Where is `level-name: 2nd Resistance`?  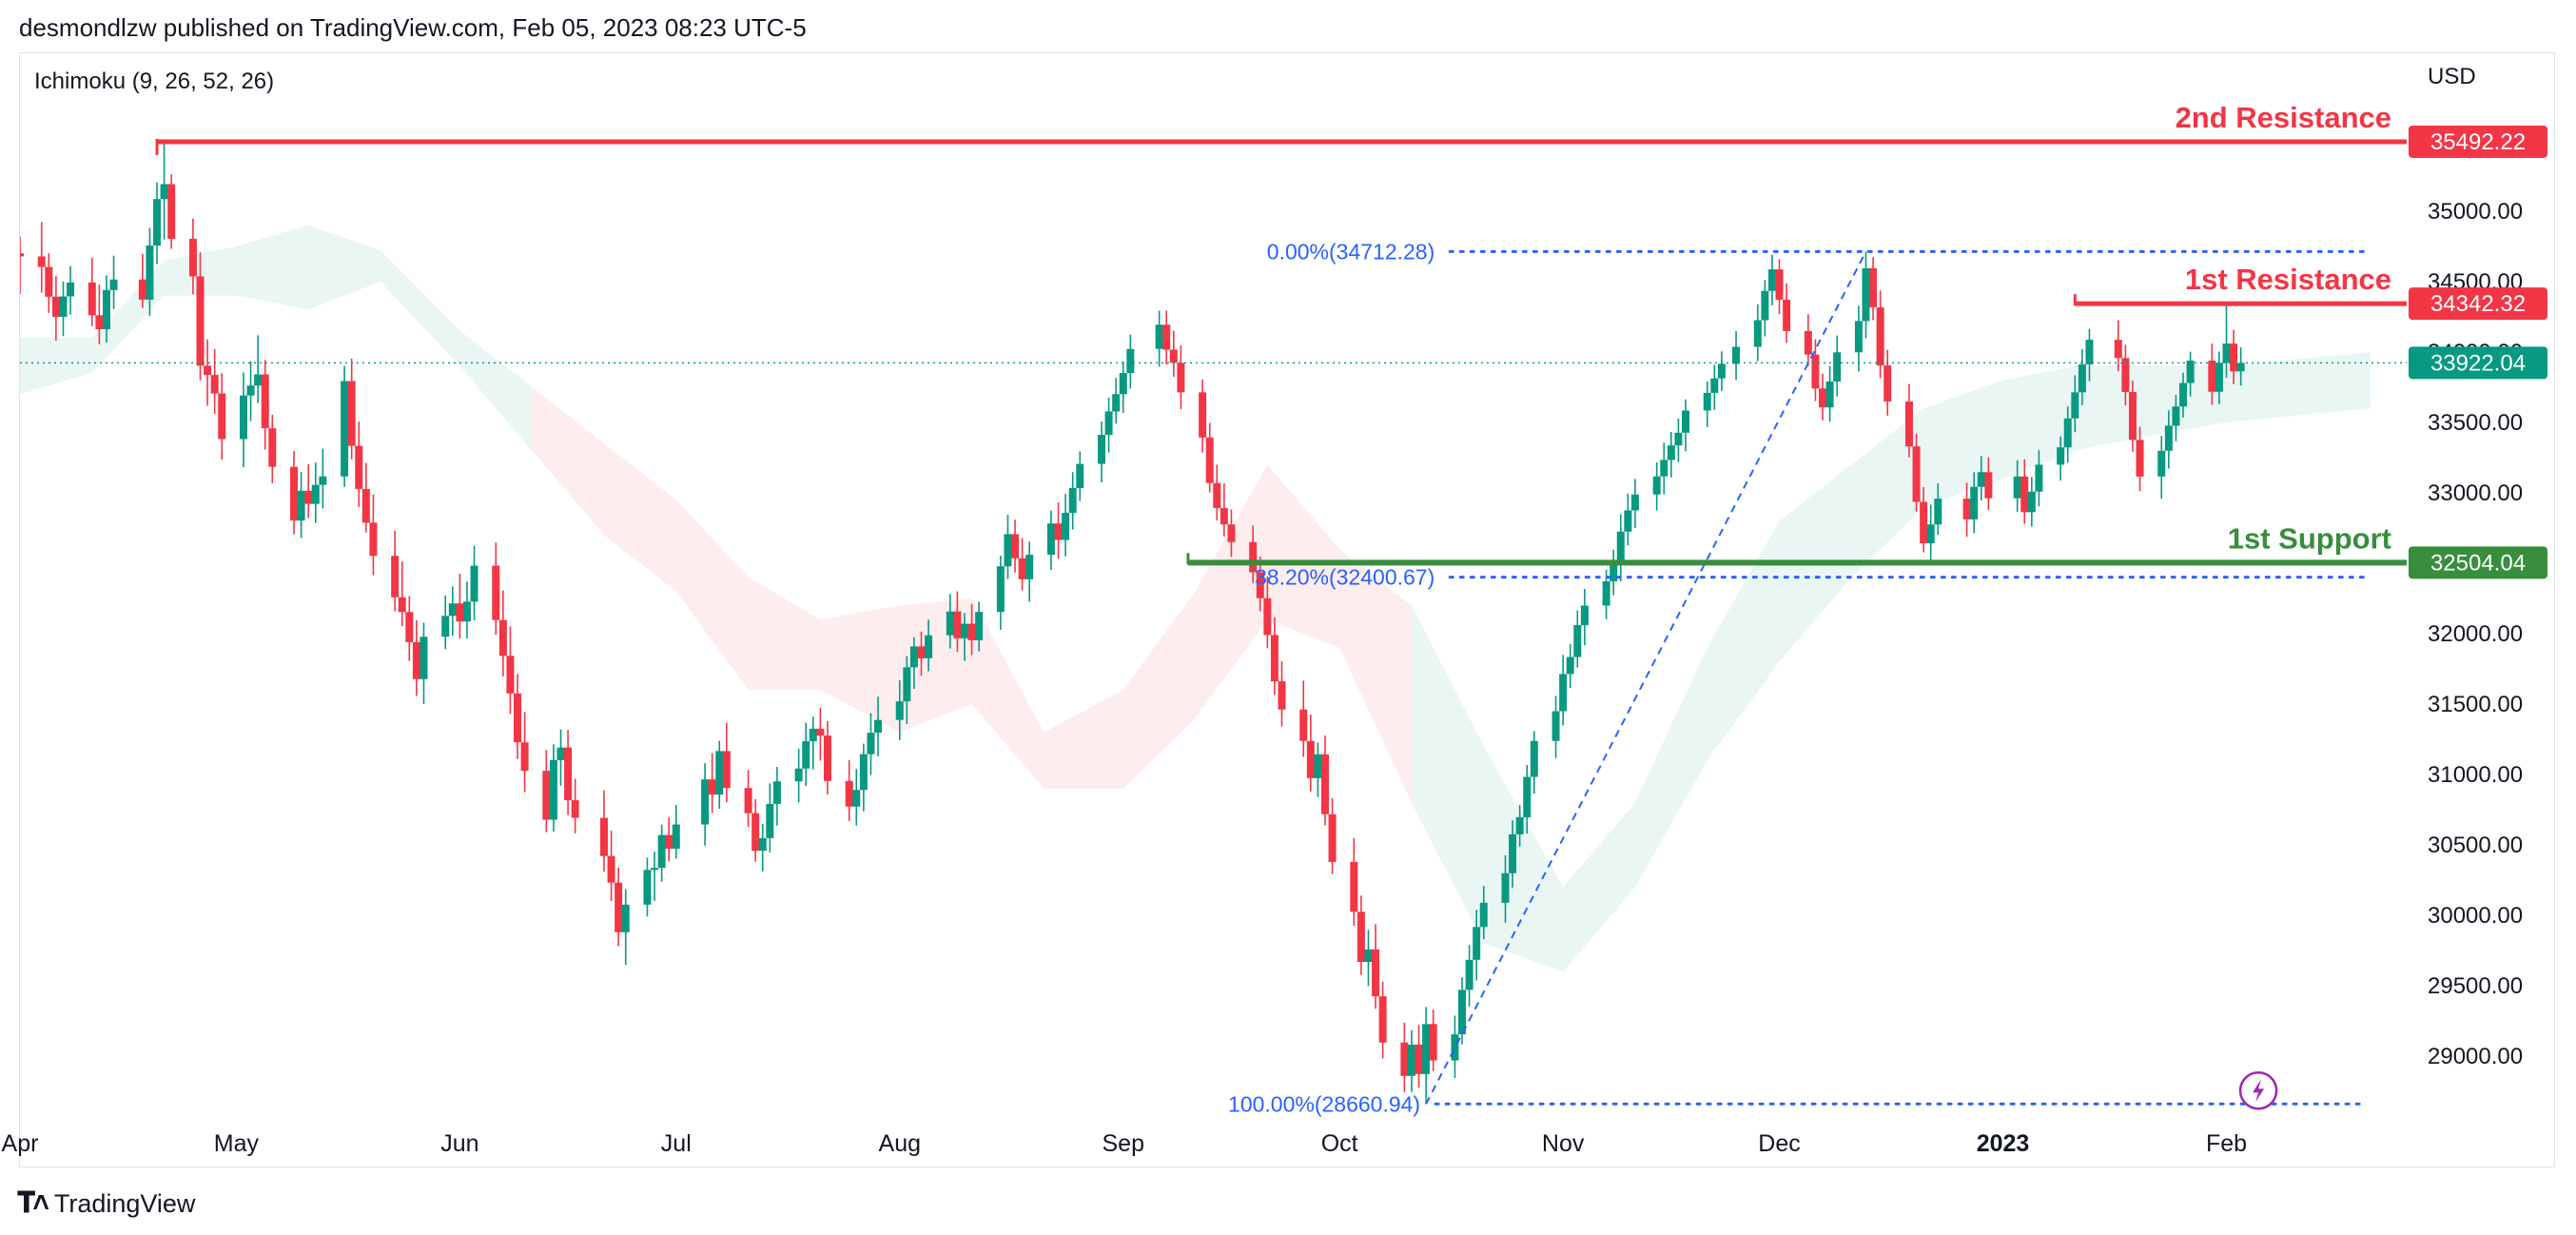 level-name: 2nd Resistance is located at coordinates (2283, 117).